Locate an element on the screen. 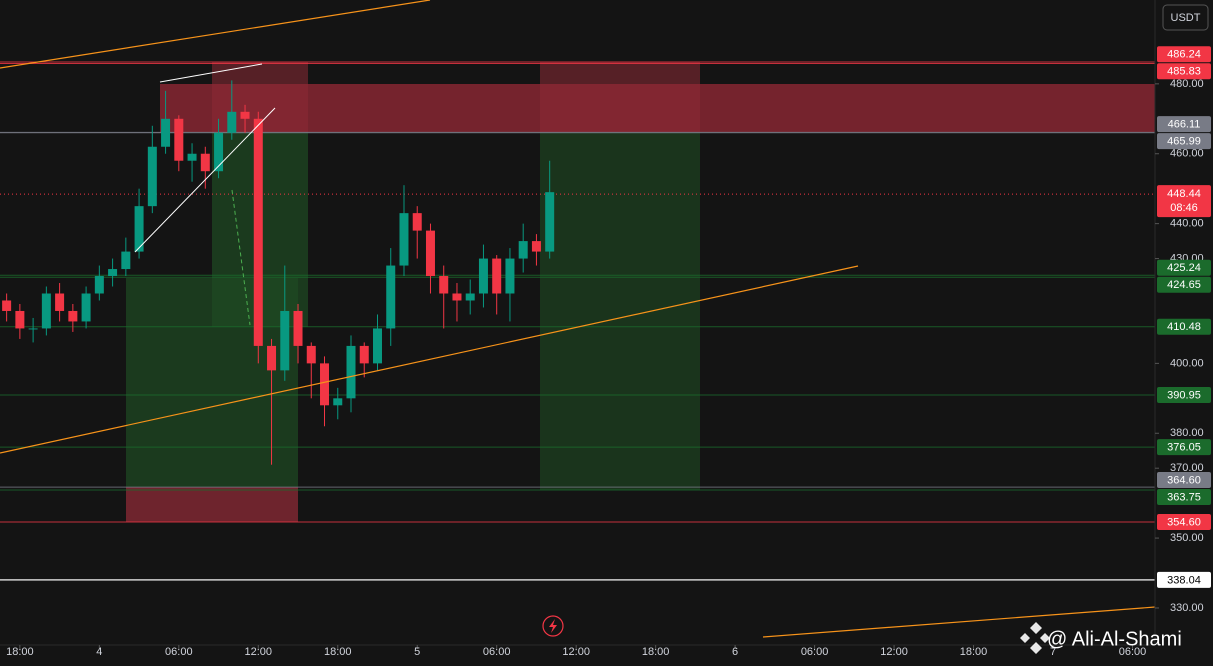 The height and width of the screenshot is (666, 1213). alert-icon is located at coordinates (553, 626).